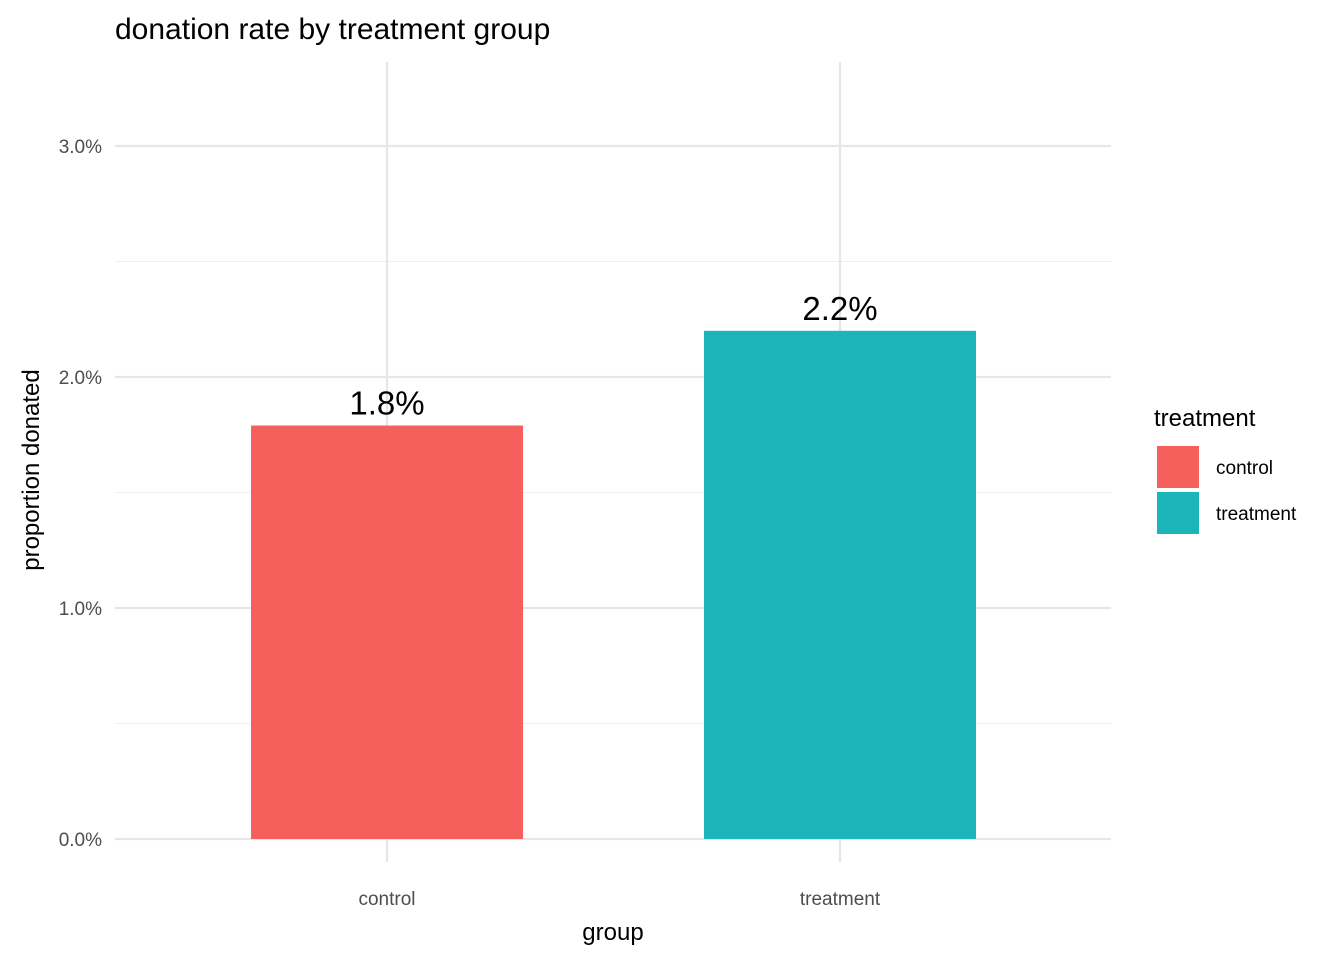 The image size is (1344, 960). What do you see at coordinates (80, 494) in the screenshot?
I see `y-axis-ticks: 0.0% 1.0% 2.0% 3.0%` at bounding box center [80, 494].